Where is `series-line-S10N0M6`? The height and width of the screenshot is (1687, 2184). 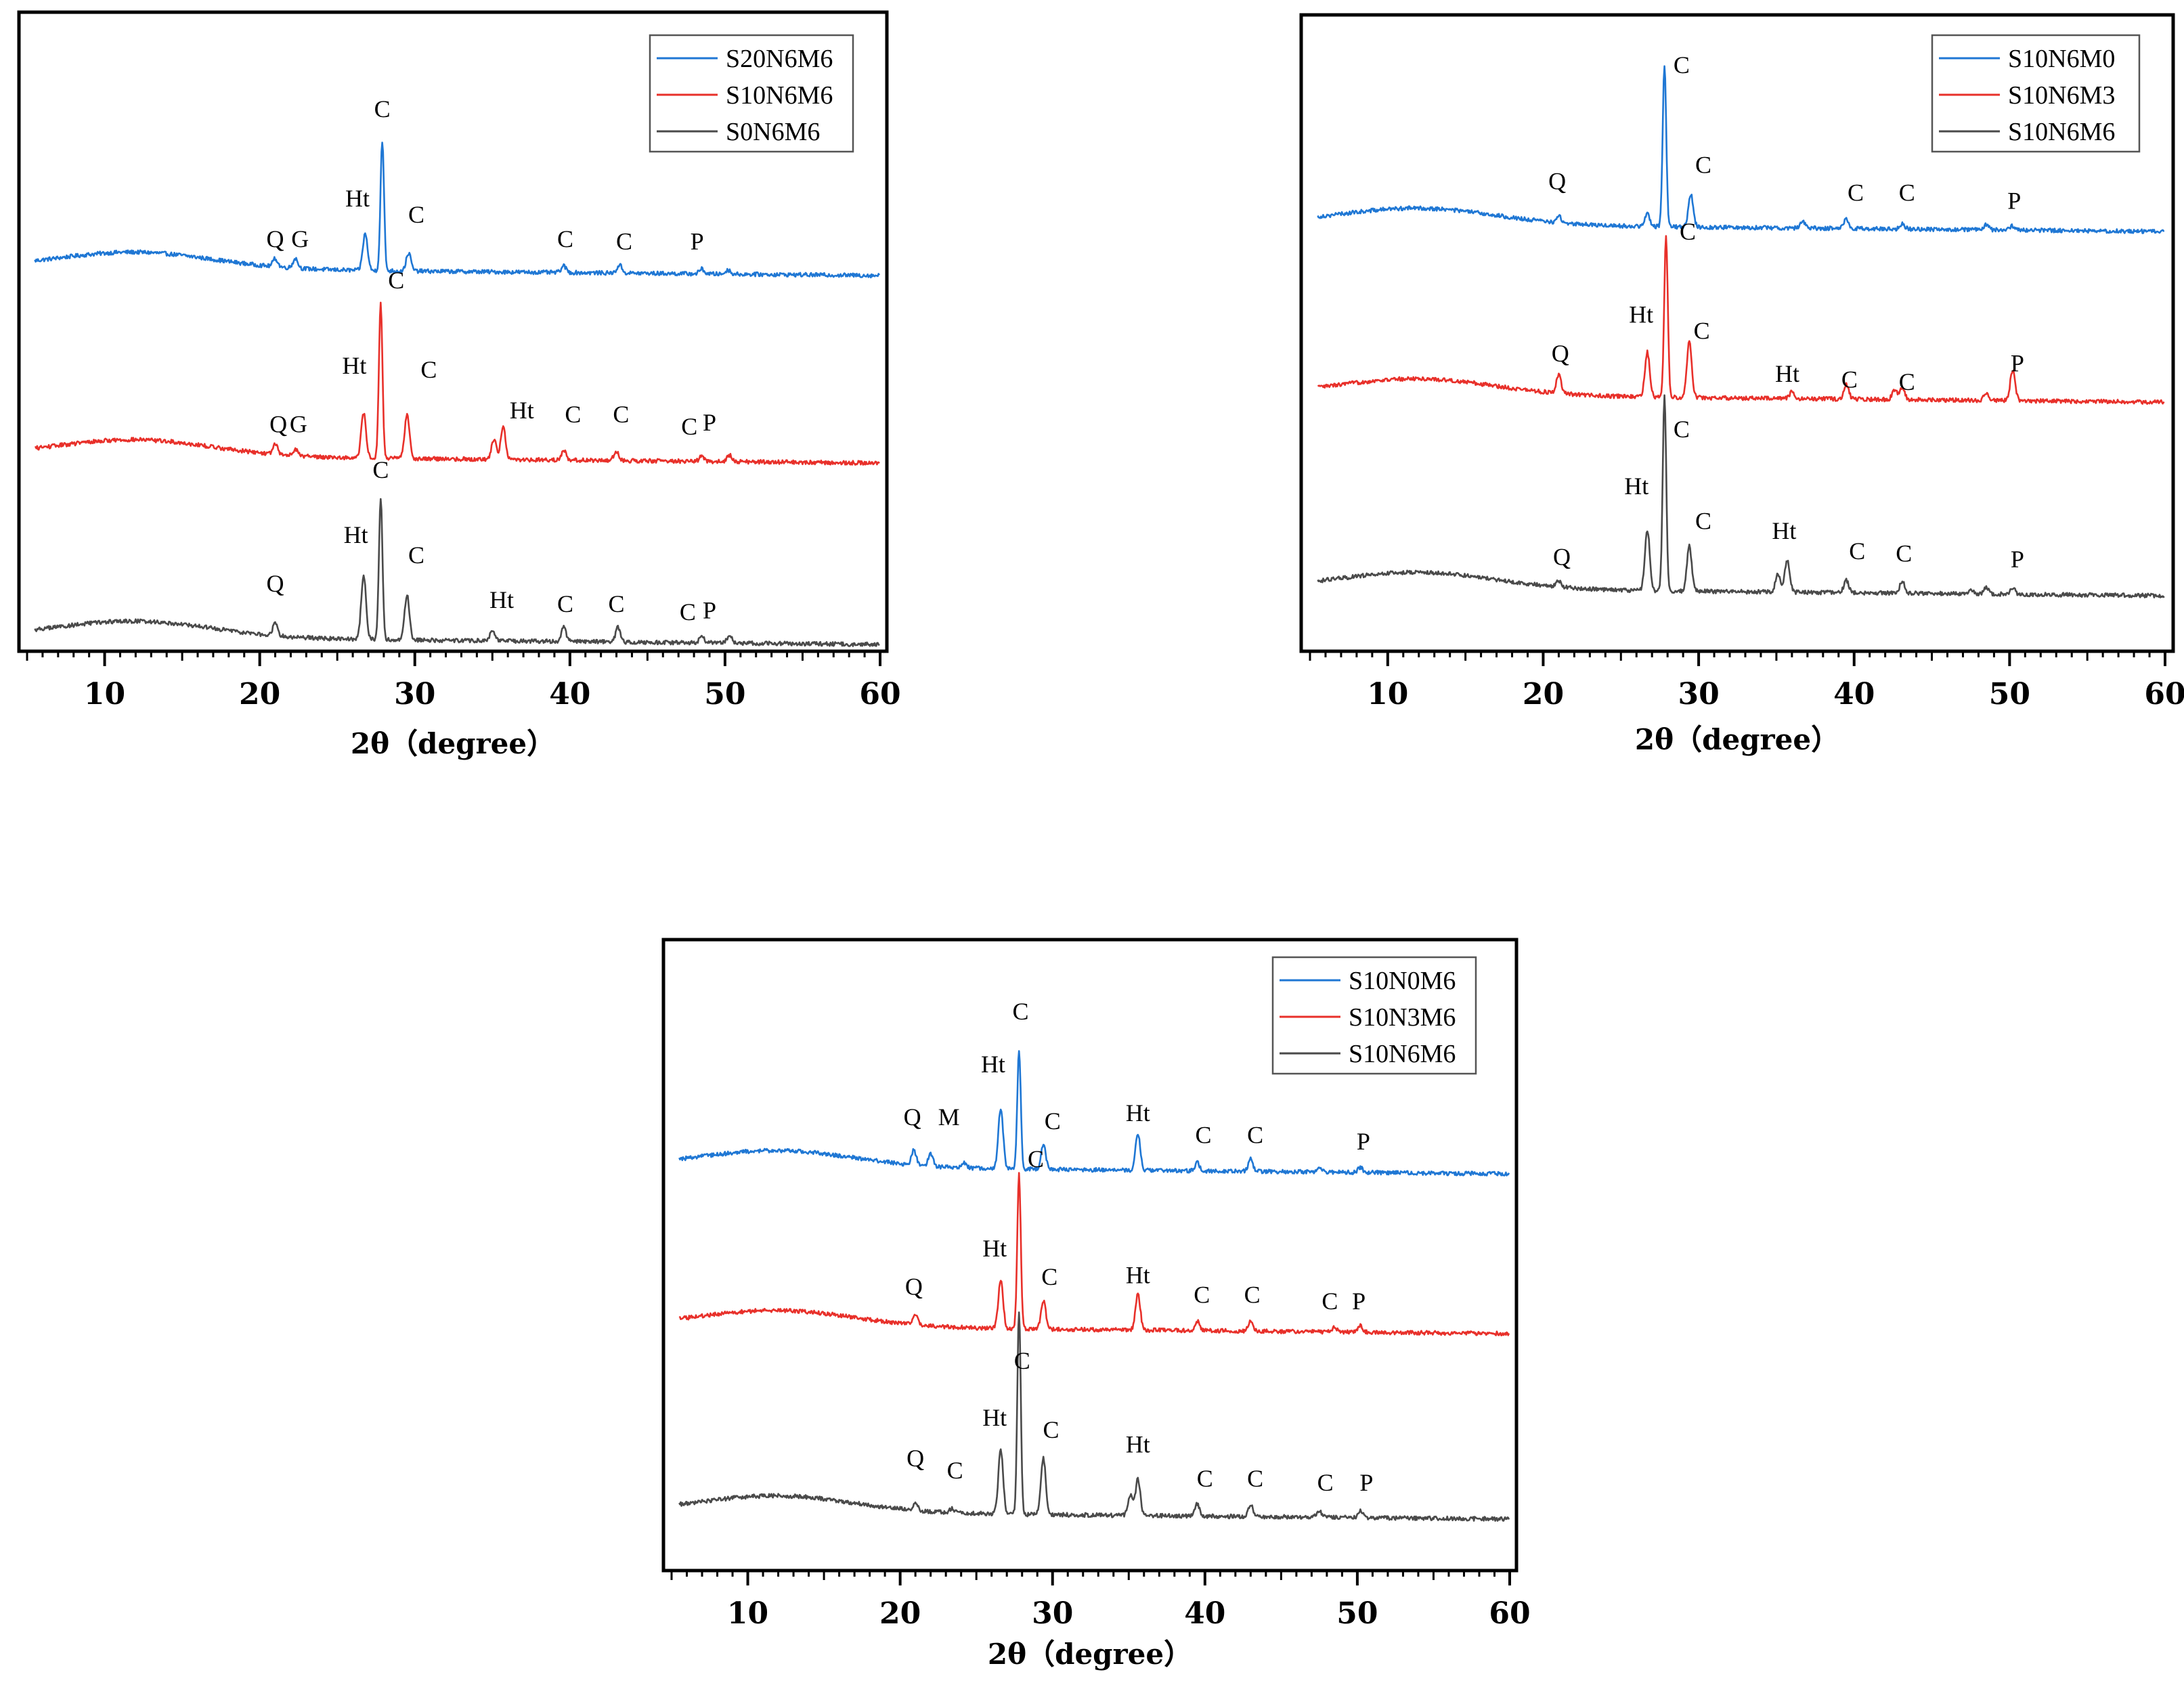
series-line-S10N0M6 is located at coordinates (1094, 1114).